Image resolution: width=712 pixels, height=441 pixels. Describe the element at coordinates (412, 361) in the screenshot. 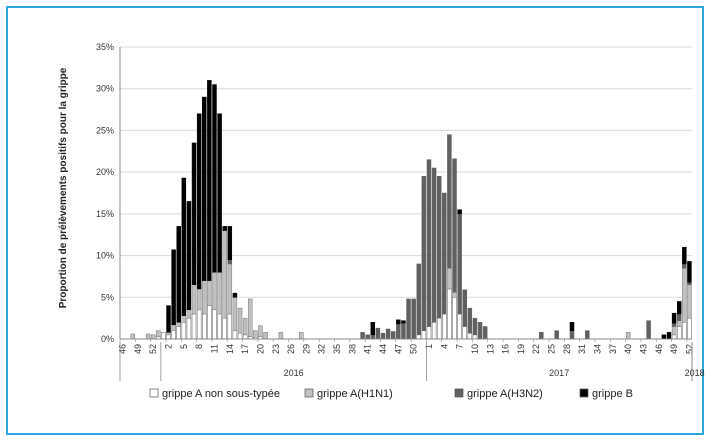

I see `year-labels: 2016 2017 2018` at that location.